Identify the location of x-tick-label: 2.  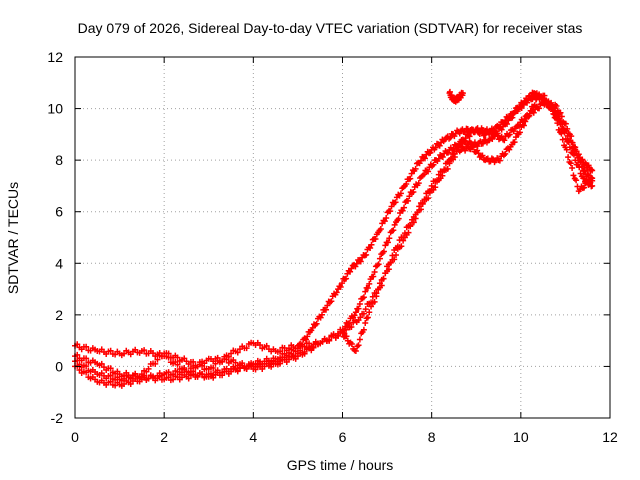
(164, 437).